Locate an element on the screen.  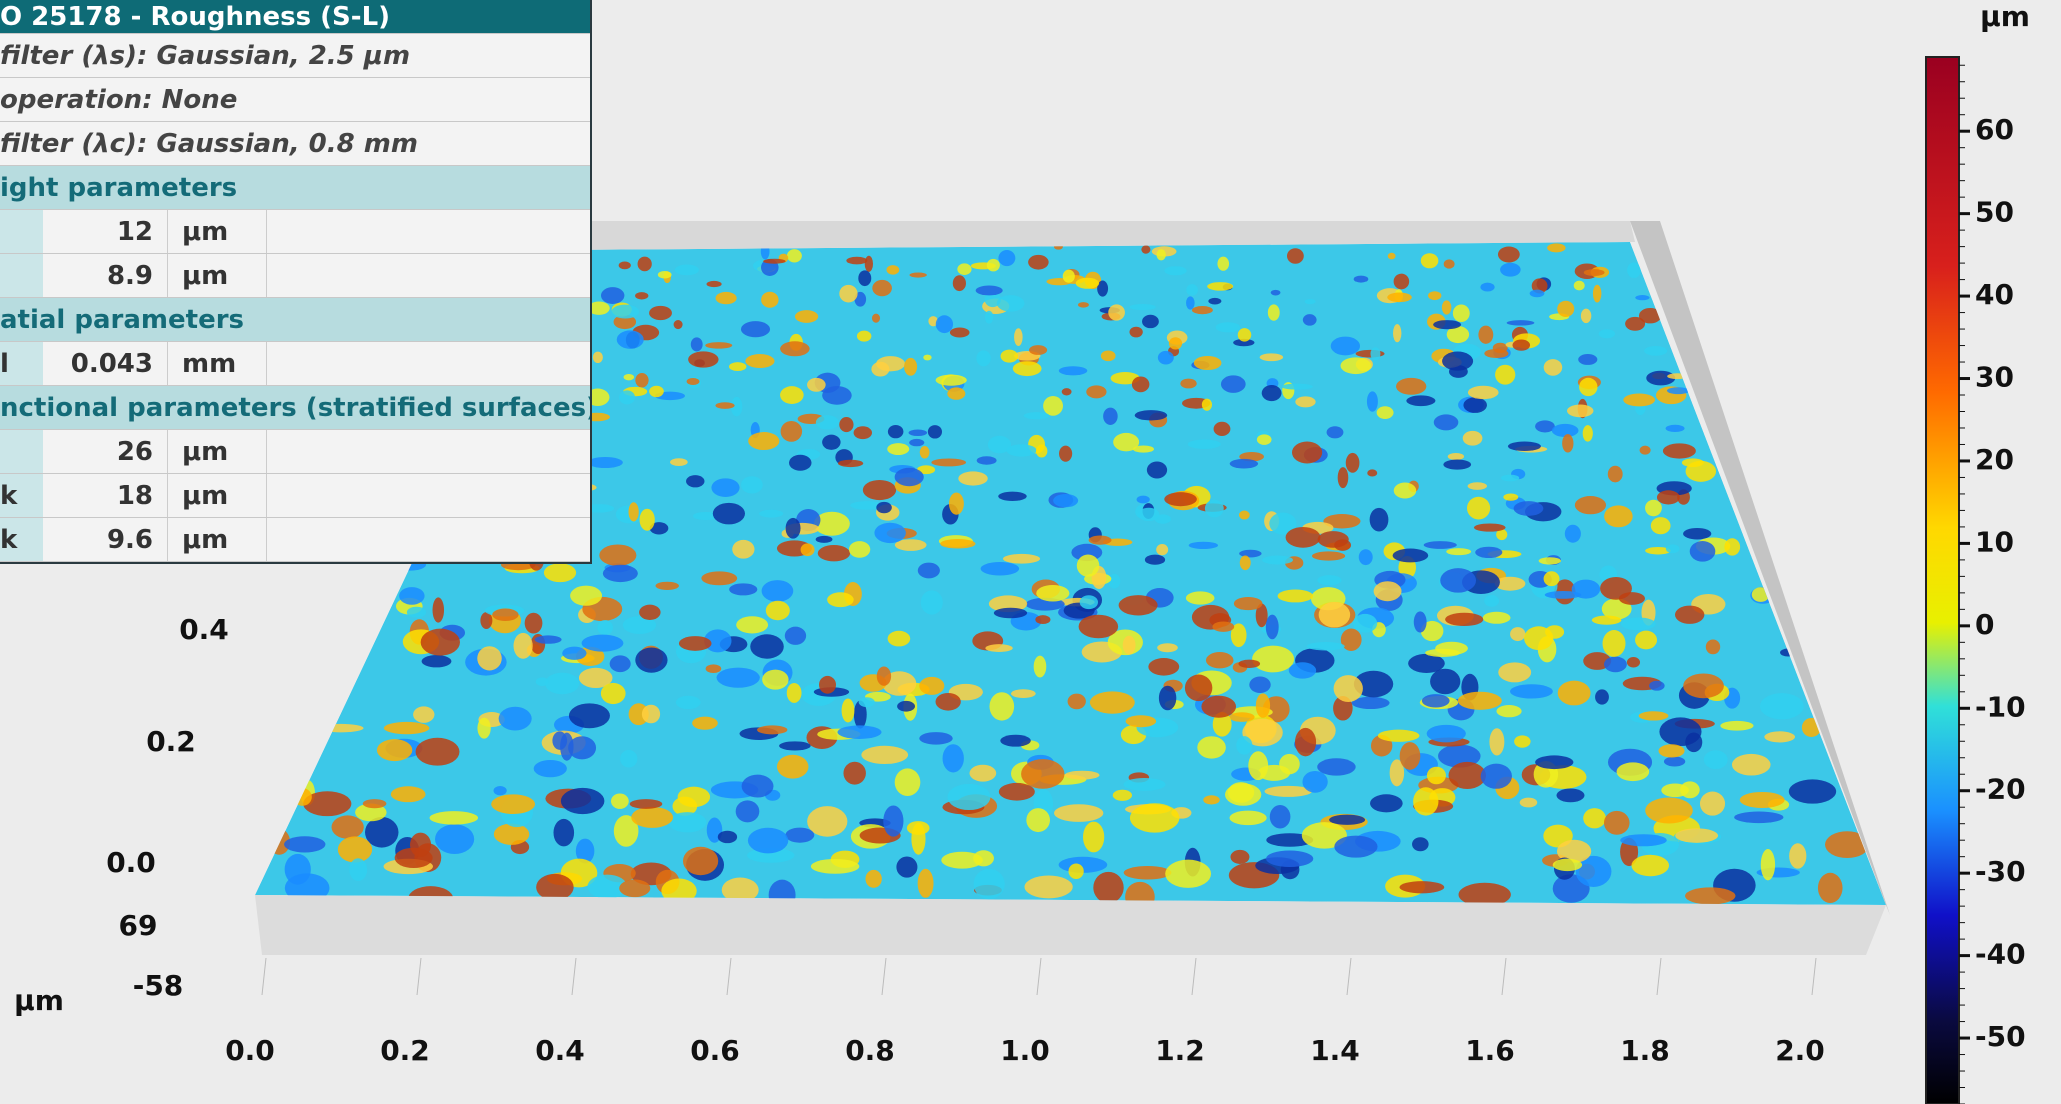
x-tick is located at coordinates (264, 976).